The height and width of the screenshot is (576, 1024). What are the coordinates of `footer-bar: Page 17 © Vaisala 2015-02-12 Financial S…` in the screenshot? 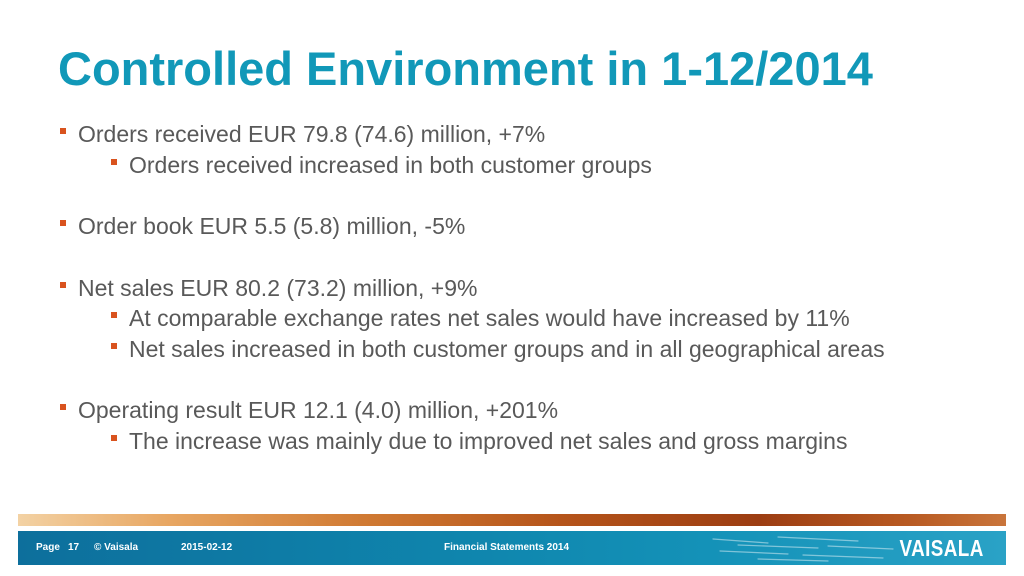 It's located at (512, 548).